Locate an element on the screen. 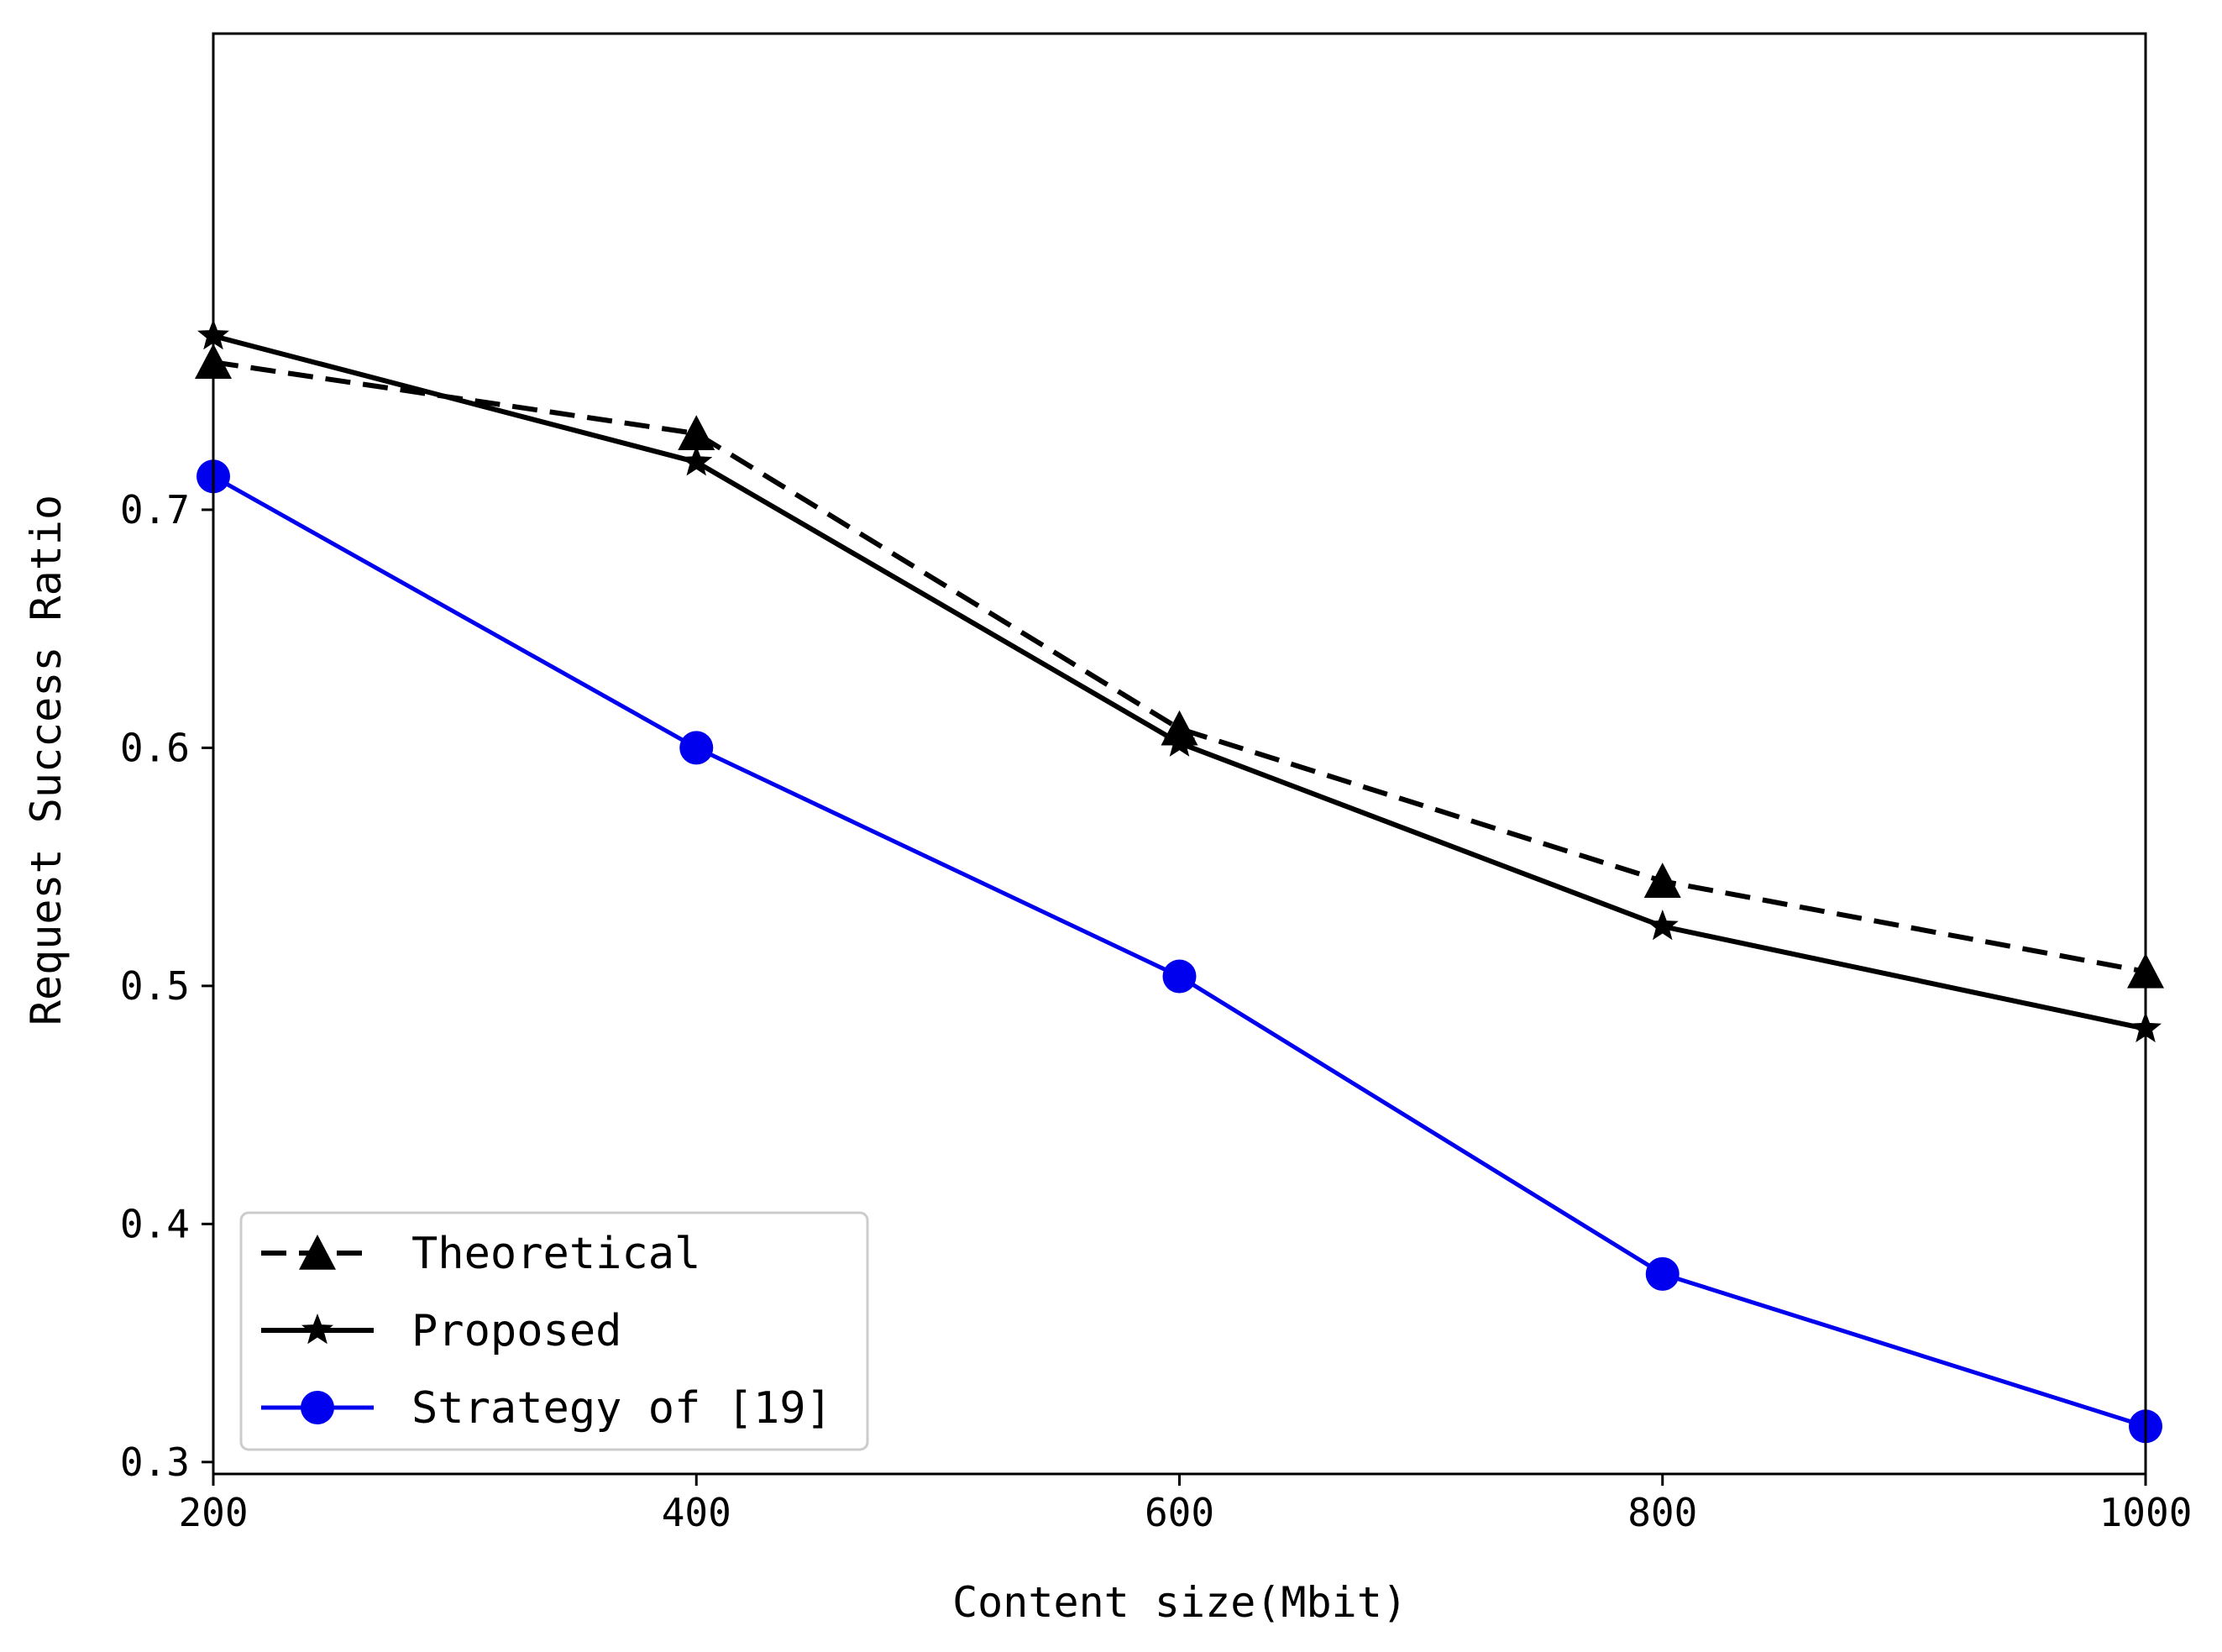 This screenshot has width=2222, height=1652. y-tick-label: 0.5 is located at coordinates (155, 986).